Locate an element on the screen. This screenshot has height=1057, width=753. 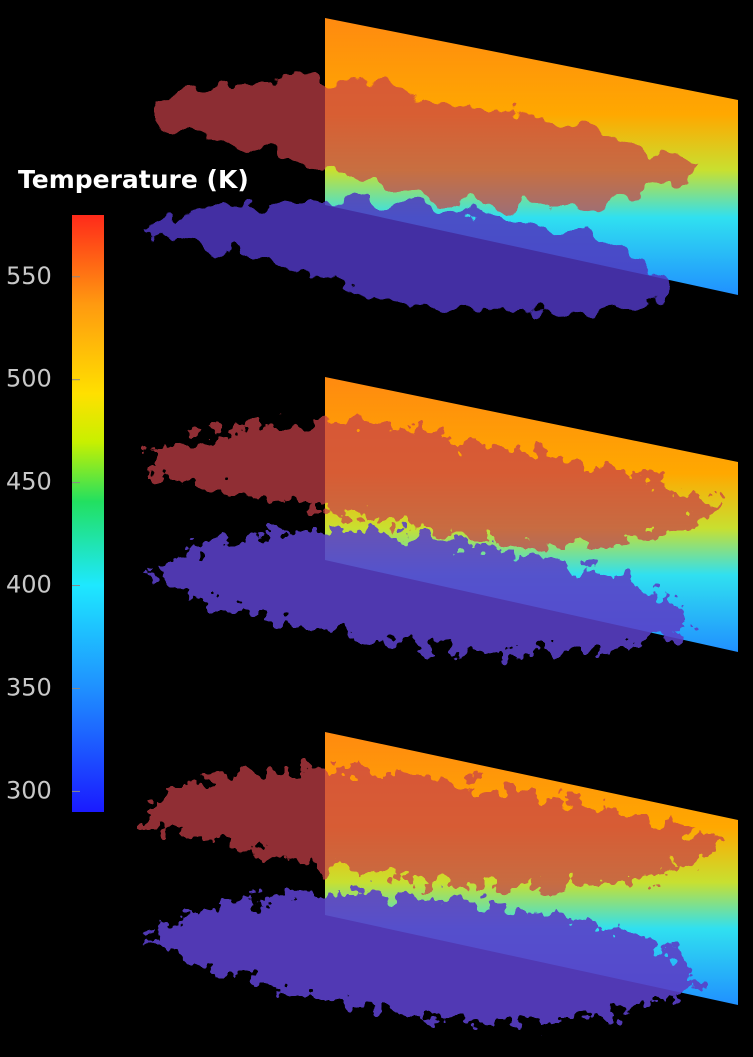
tick-label: 500 is located at coordinates (29, 379).